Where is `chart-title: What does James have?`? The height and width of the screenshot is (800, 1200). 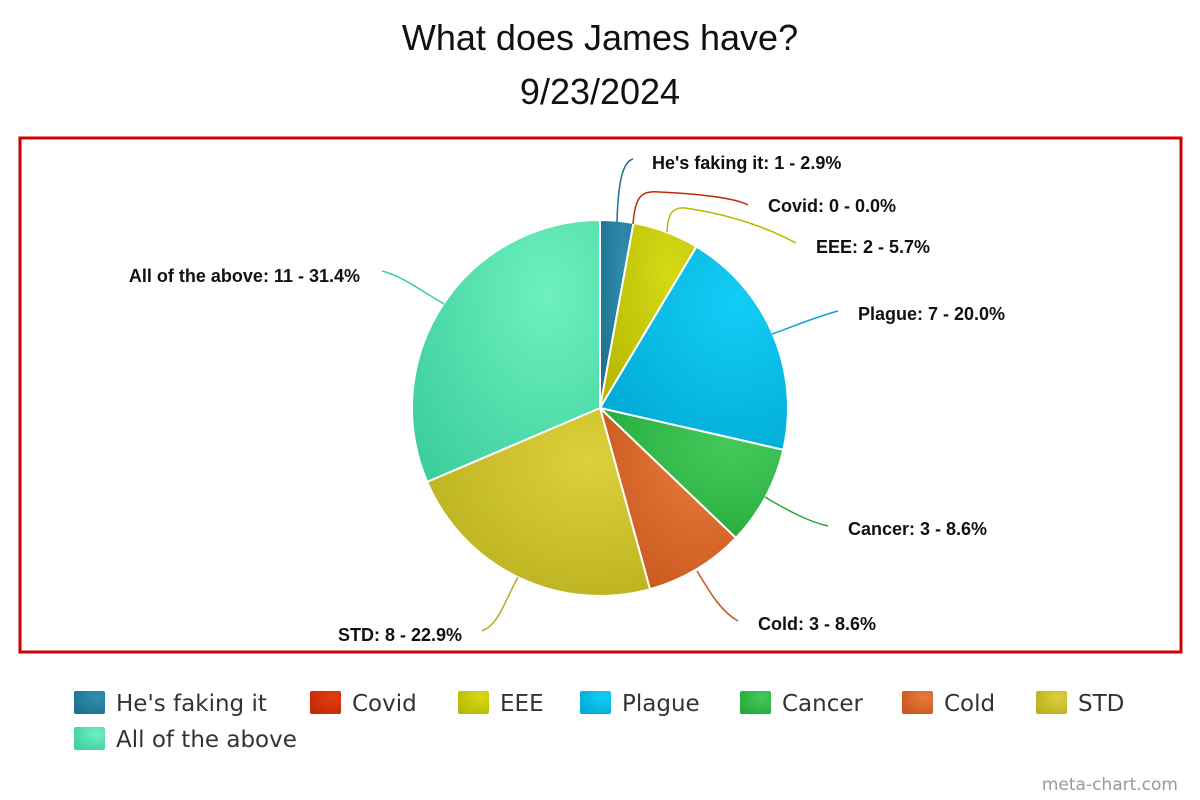 chart-title: What does James have? is located at coordinates (600, 37).